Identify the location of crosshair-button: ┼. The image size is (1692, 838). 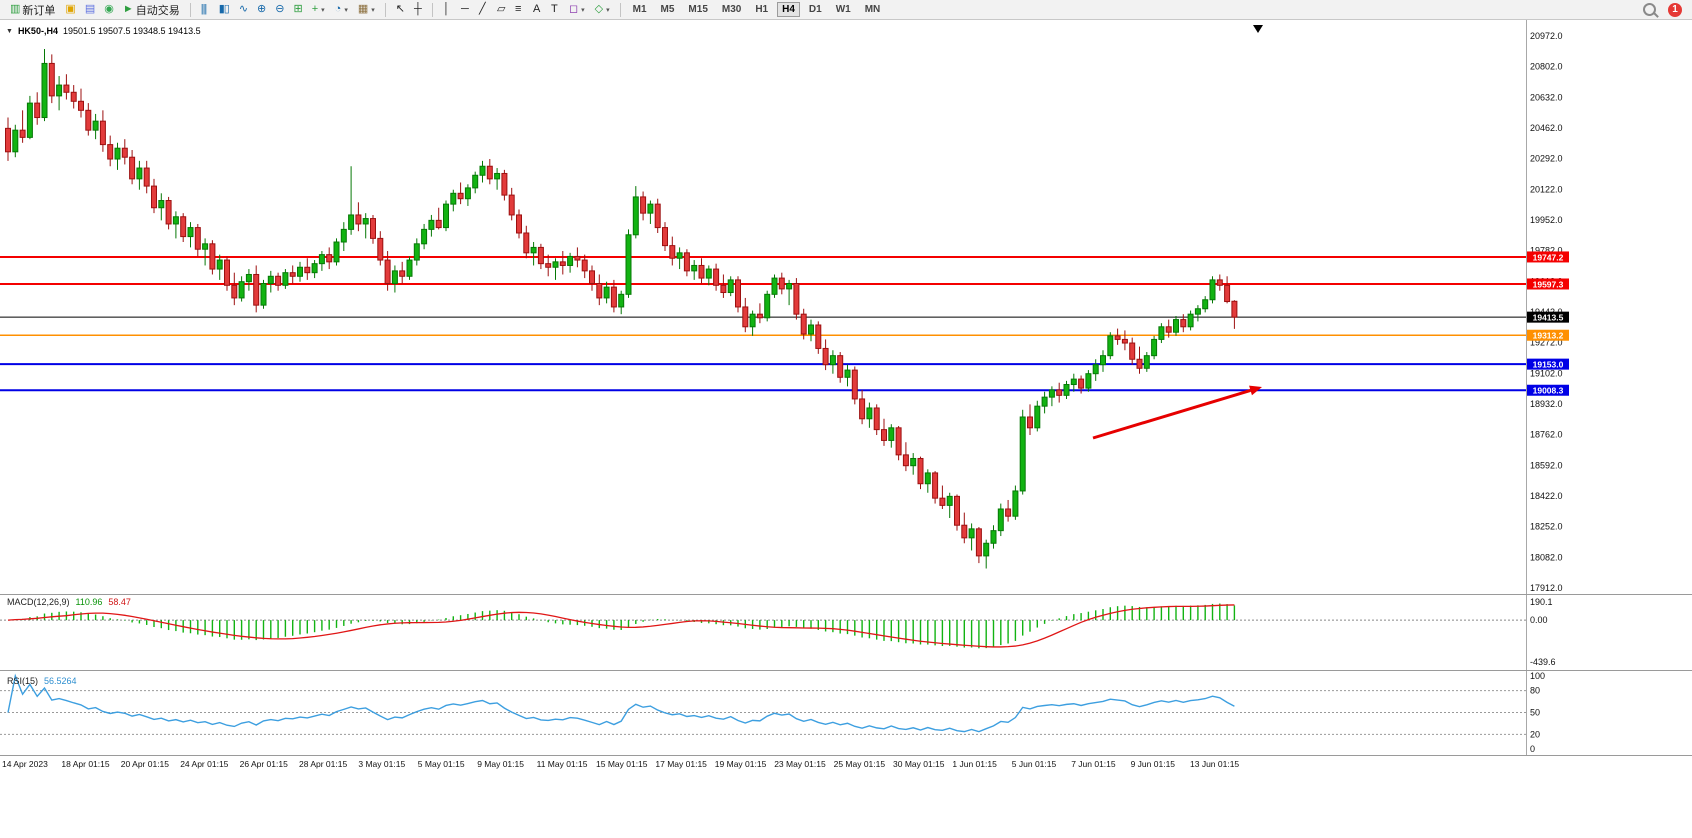
(418, 10).